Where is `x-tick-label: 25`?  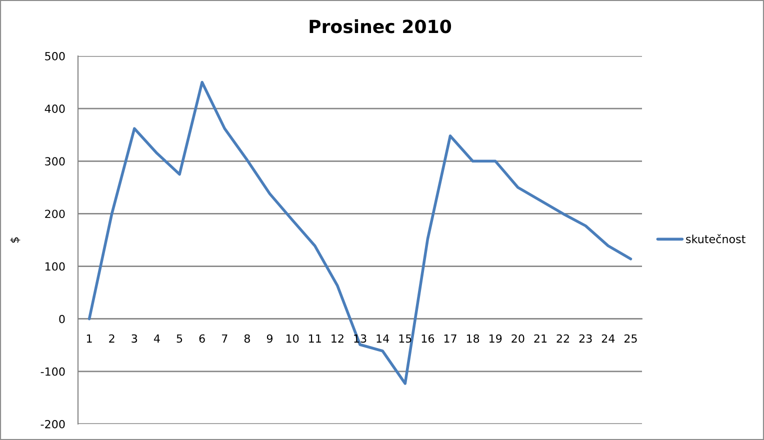
x-tick-label: 25 is located at coordinates (630, 338).